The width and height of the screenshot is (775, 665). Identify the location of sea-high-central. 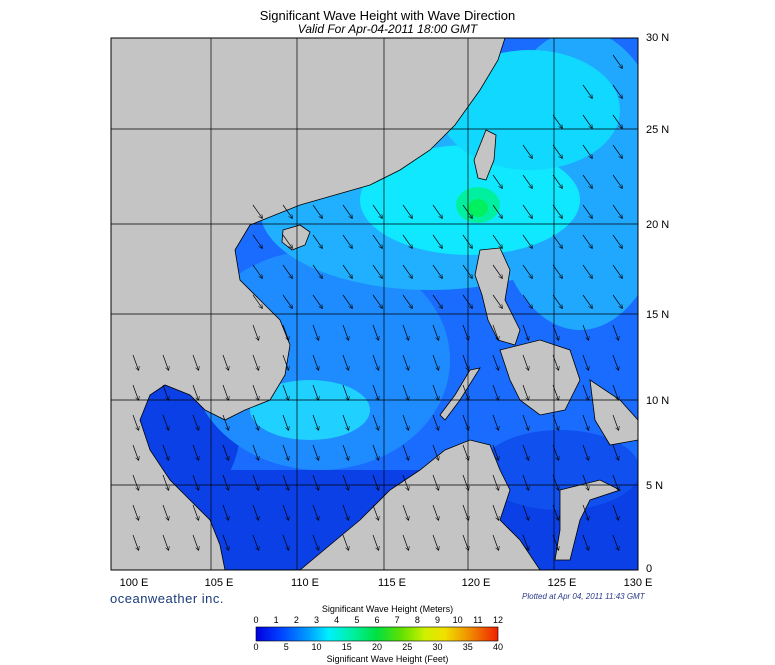
(310, 410).